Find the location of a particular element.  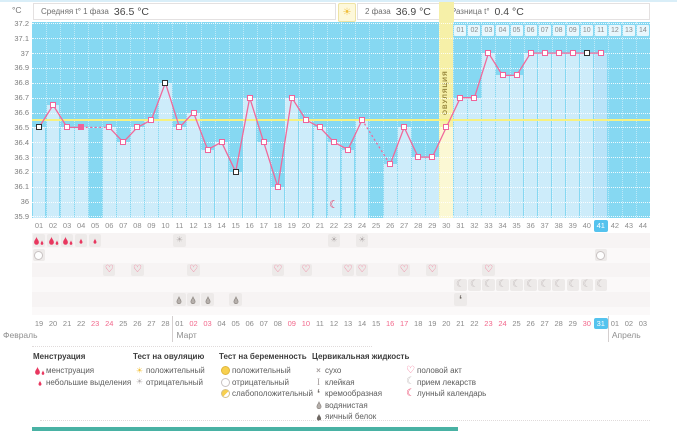

cycle-day-cell-43: 43 is located at coordinates (629, 225).